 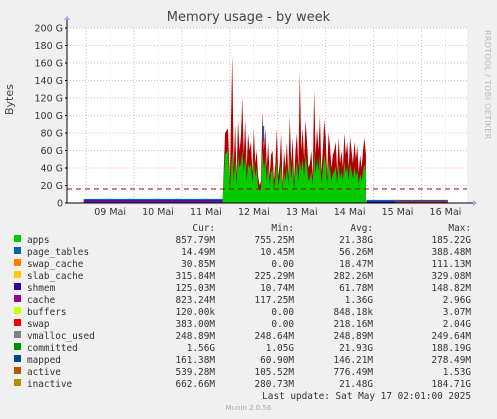 What do you see at coordinates (248, 337) in the screenshot?
I see `legend-row-vmalloc_used: vmalloc_used 248.89M 248.64M 248.89M 249.64M` at bounding box center [248, 337].